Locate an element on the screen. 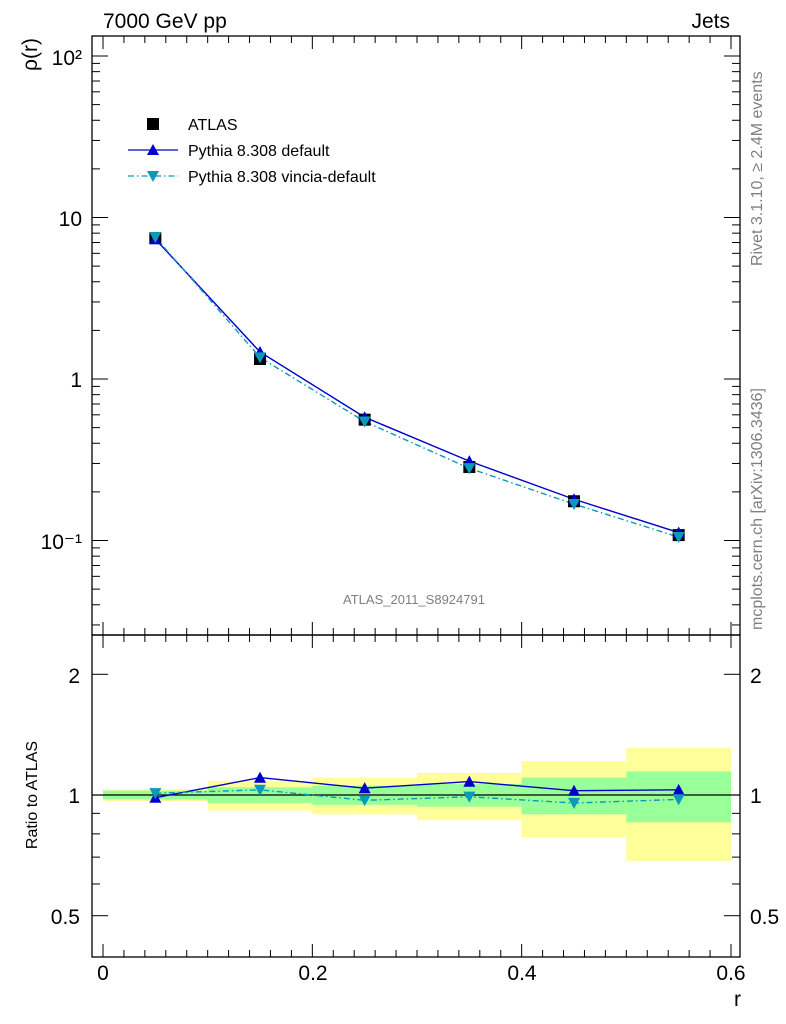  main-y-tick-label: 1 is located at coordinates (76, 380).